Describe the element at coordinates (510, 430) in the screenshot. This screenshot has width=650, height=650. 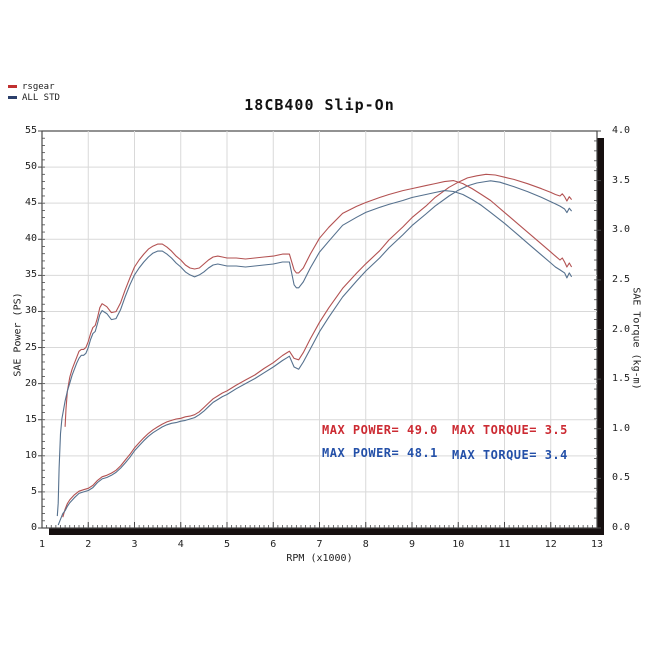
I see `annotation-max-torque-rsgear: MAX TORQUE= 3.5` at that location.